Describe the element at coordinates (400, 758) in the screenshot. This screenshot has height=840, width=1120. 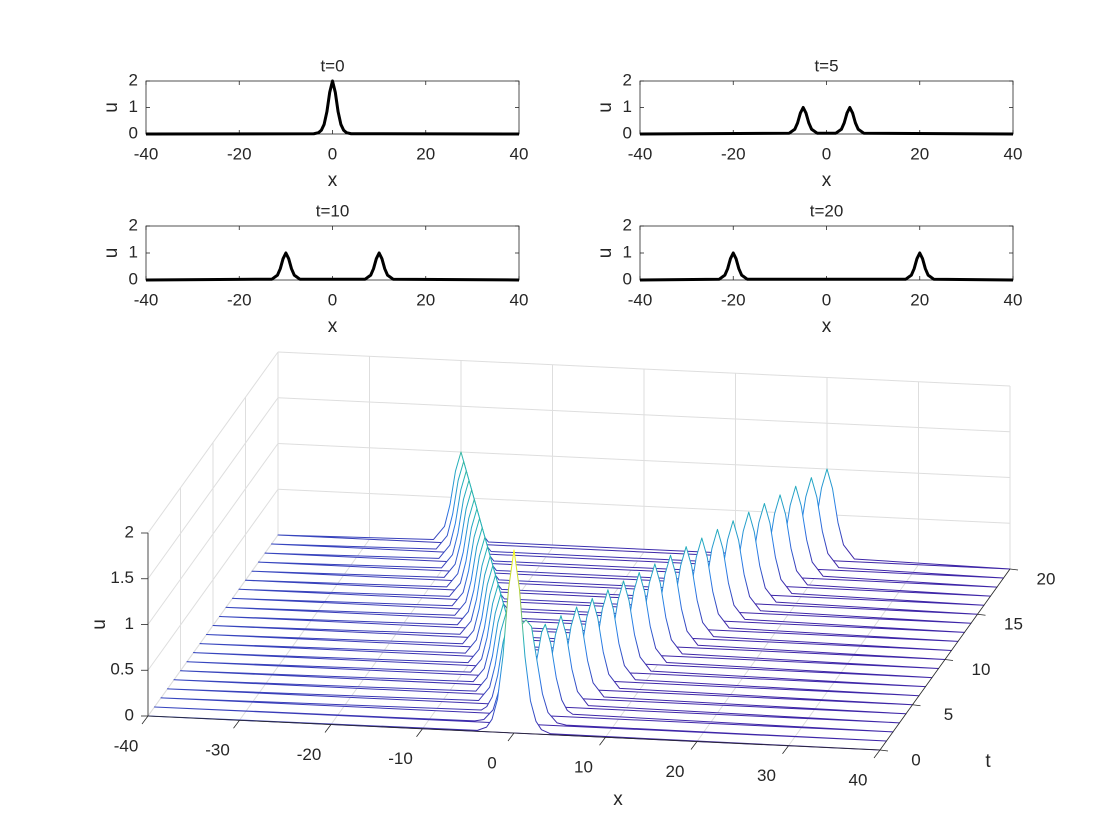
I see `x-tick-label: -10` at that location.